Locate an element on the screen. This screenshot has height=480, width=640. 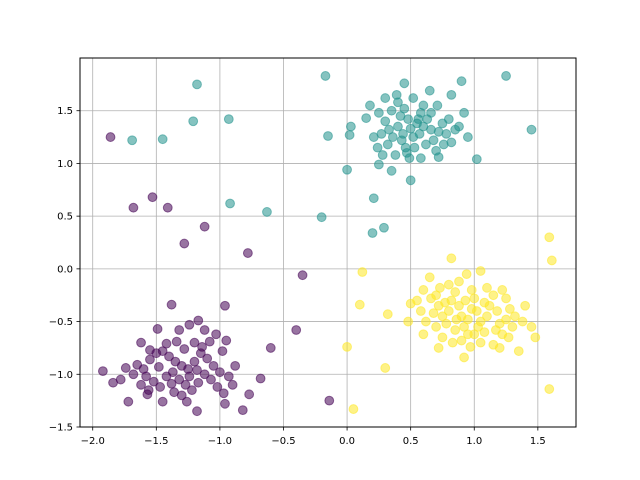
x-axis: −2.0 −1.5 −1.0 −0.5 0.0 0.5 1.0 1.5 is located at coordinates (313, 437).